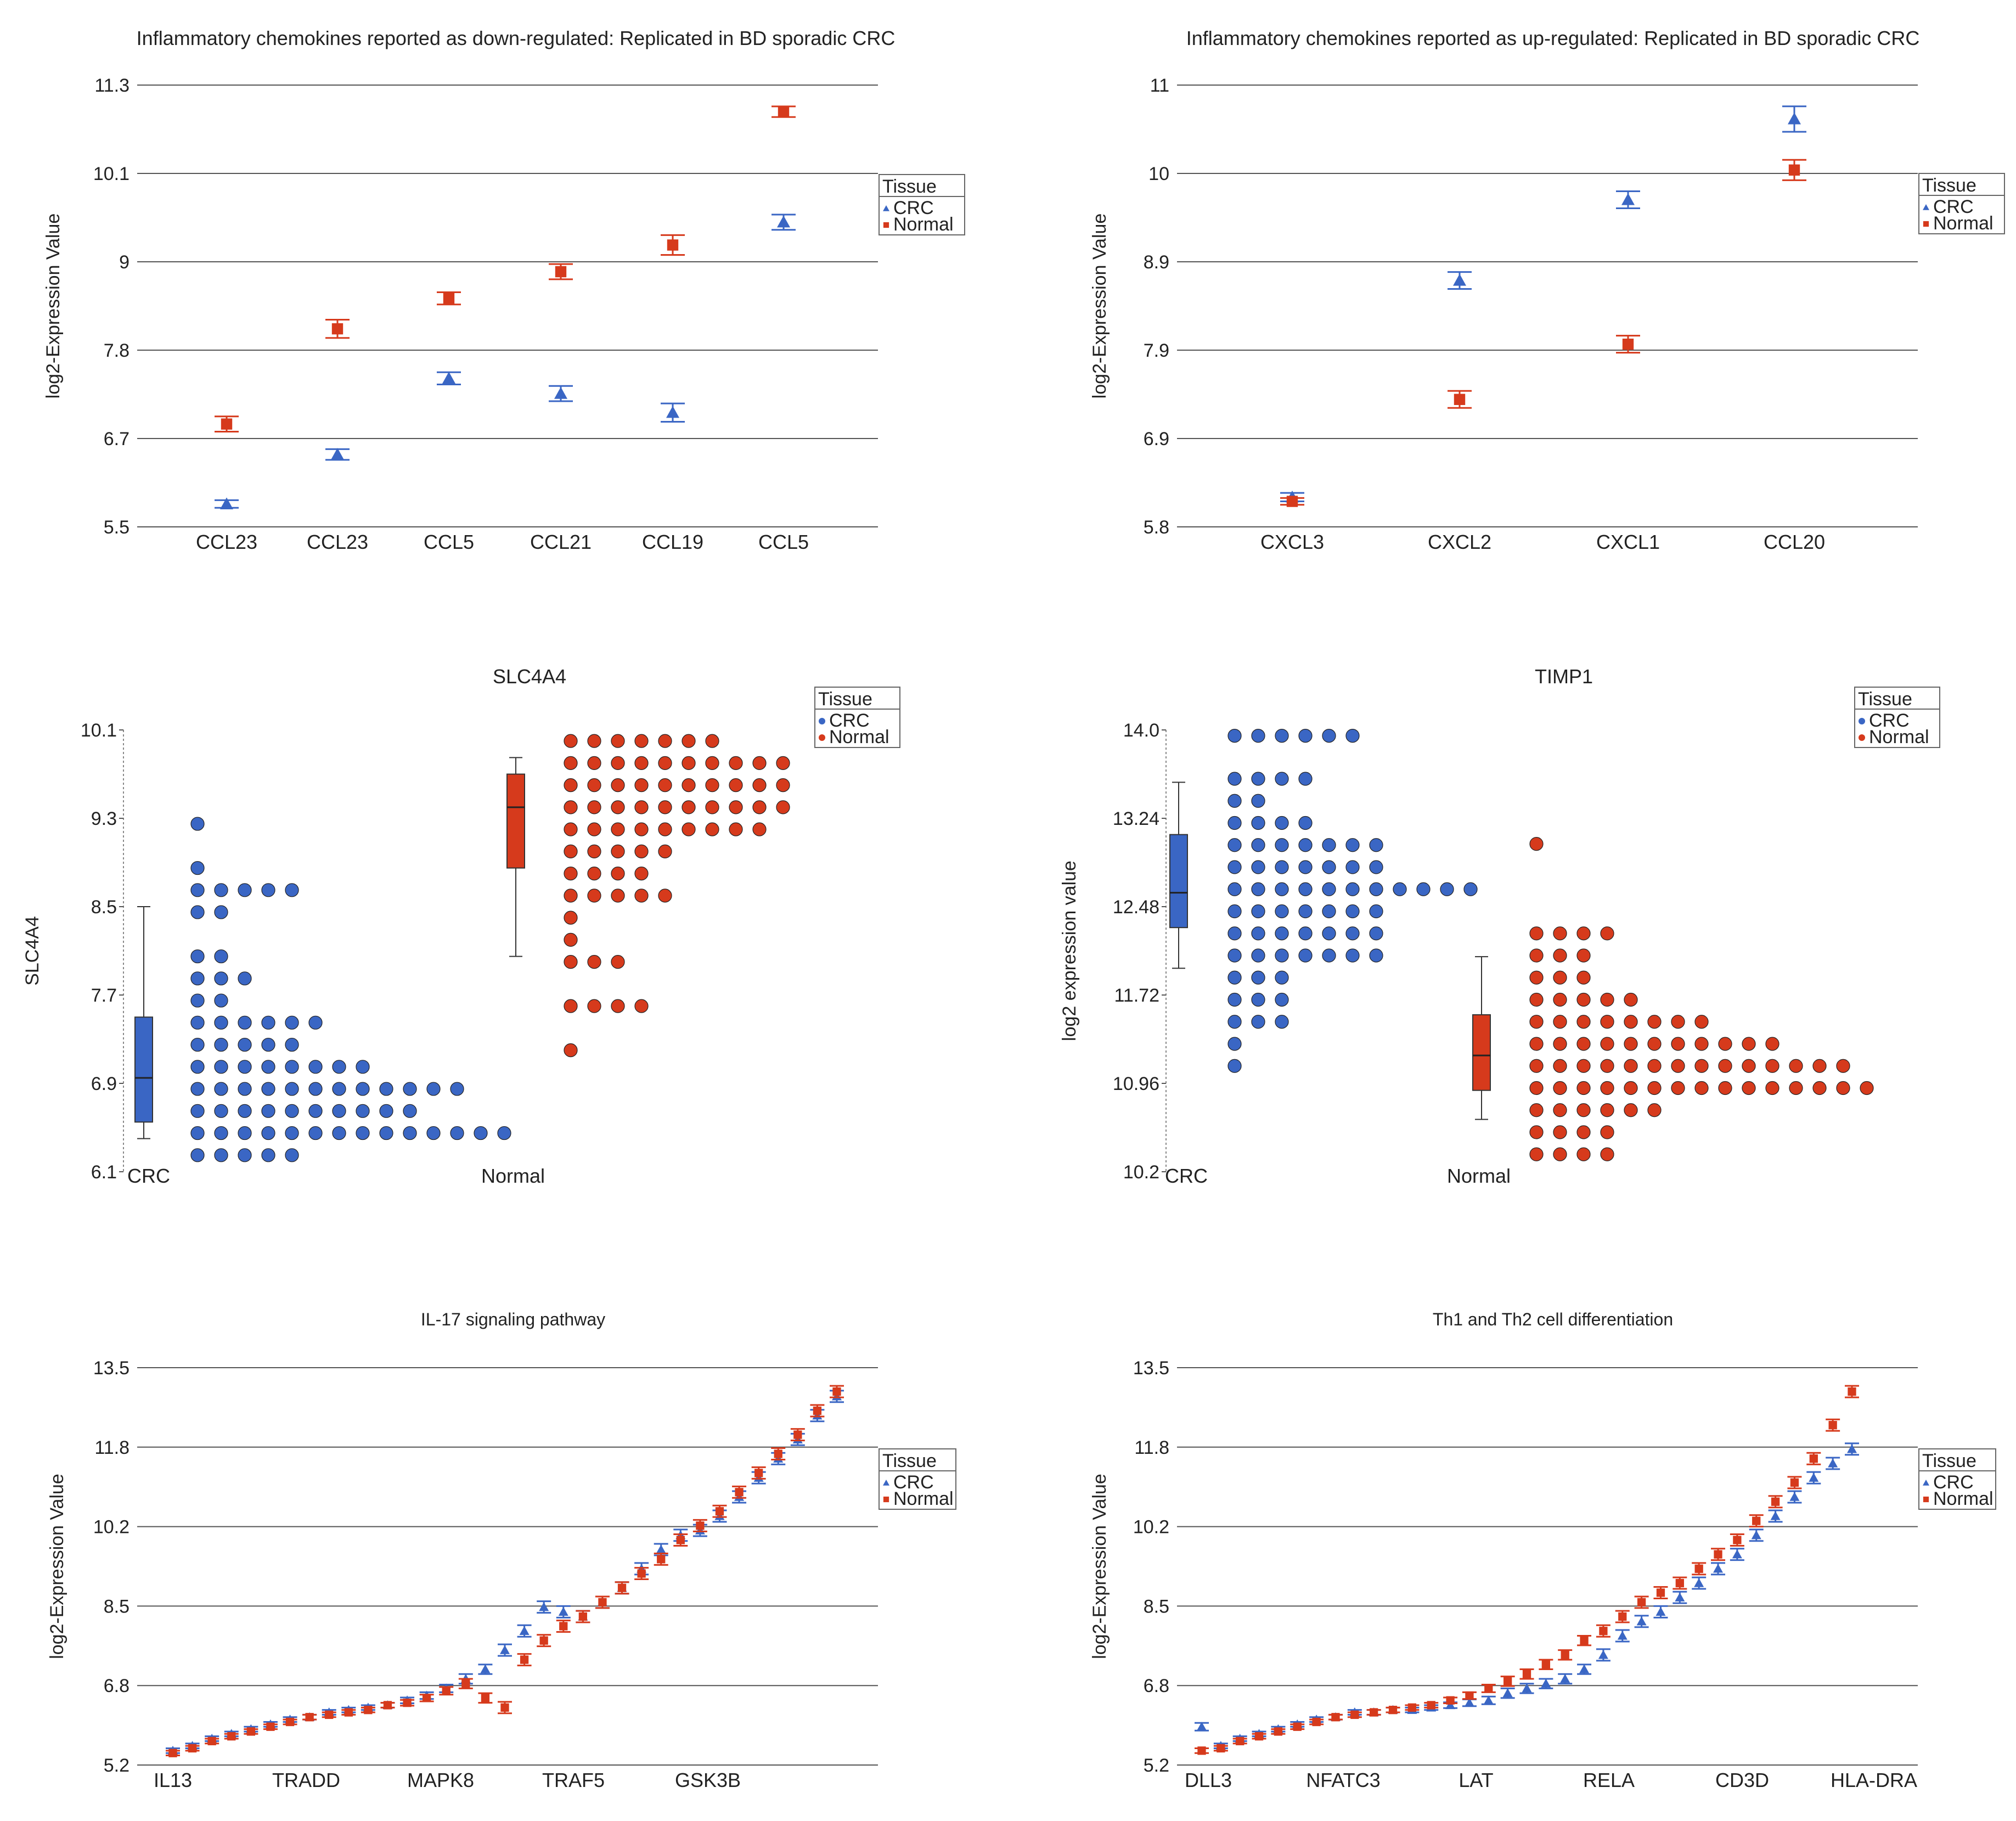 The width and height of the screenshot is (2016, 1821). What do you see at coordinates (1926, 1499) in the screenshot?
I see `legend-marker-normal` at bounding box center [1926, 1499].